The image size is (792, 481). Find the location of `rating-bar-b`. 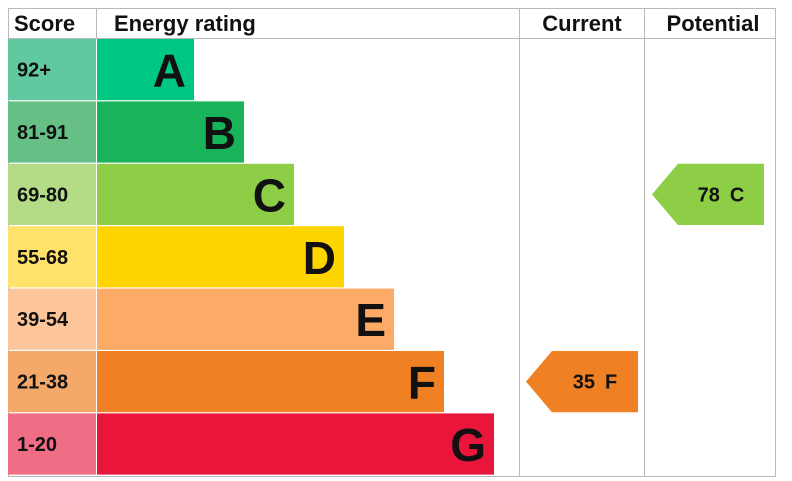

rating-bar-b is located at coordinates (170, 132).